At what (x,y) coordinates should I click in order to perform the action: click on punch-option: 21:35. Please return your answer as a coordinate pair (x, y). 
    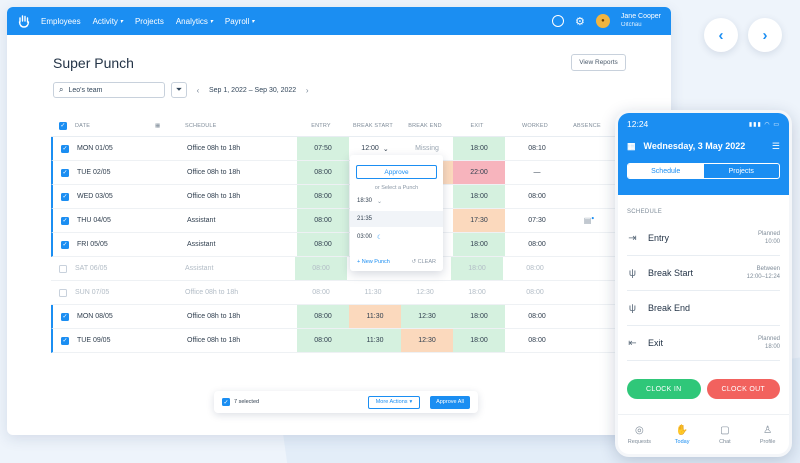
    Looking at the image, I should click on (396, 219).